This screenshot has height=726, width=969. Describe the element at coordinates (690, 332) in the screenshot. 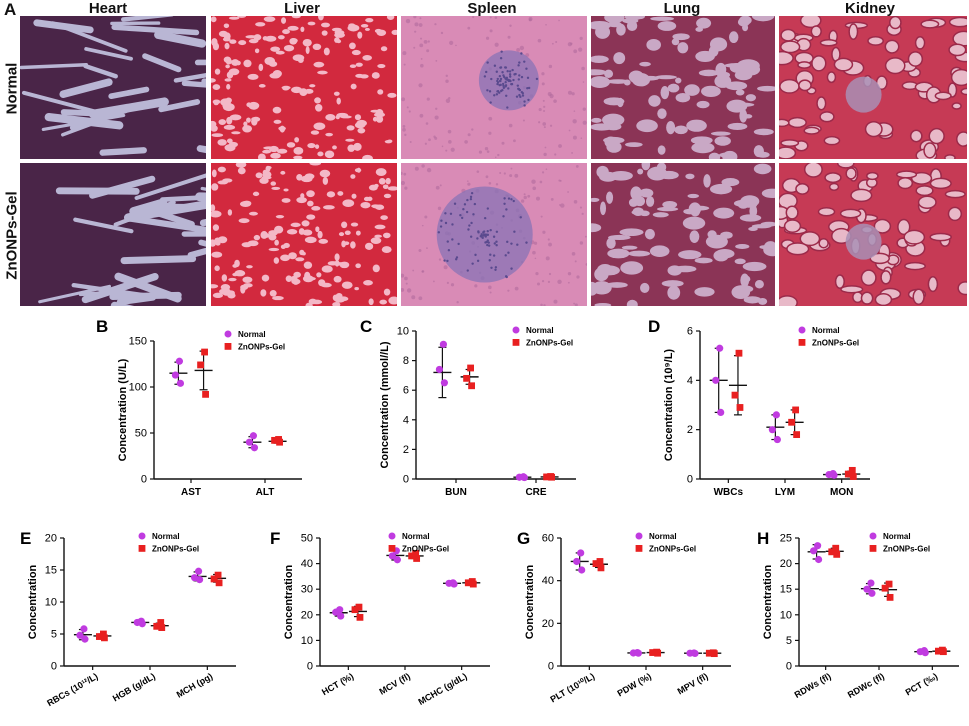

I see `y-tick-label: 6` at that location.